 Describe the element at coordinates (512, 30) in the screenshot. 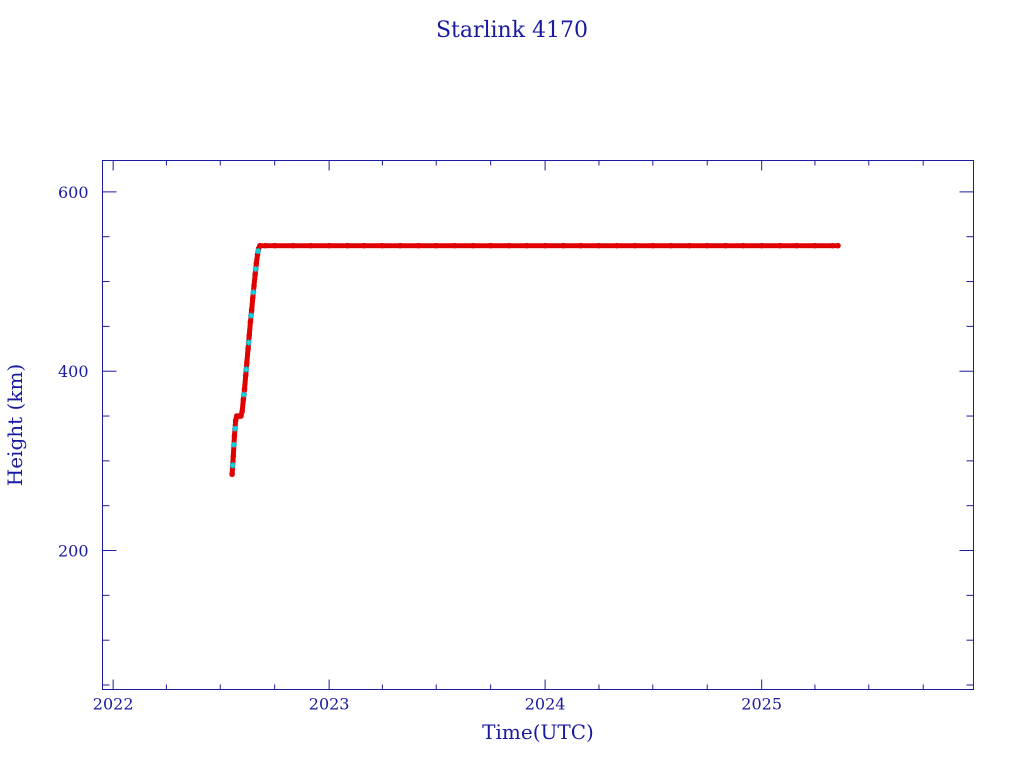

I see `chart-title: Starlink 4170` at that location.